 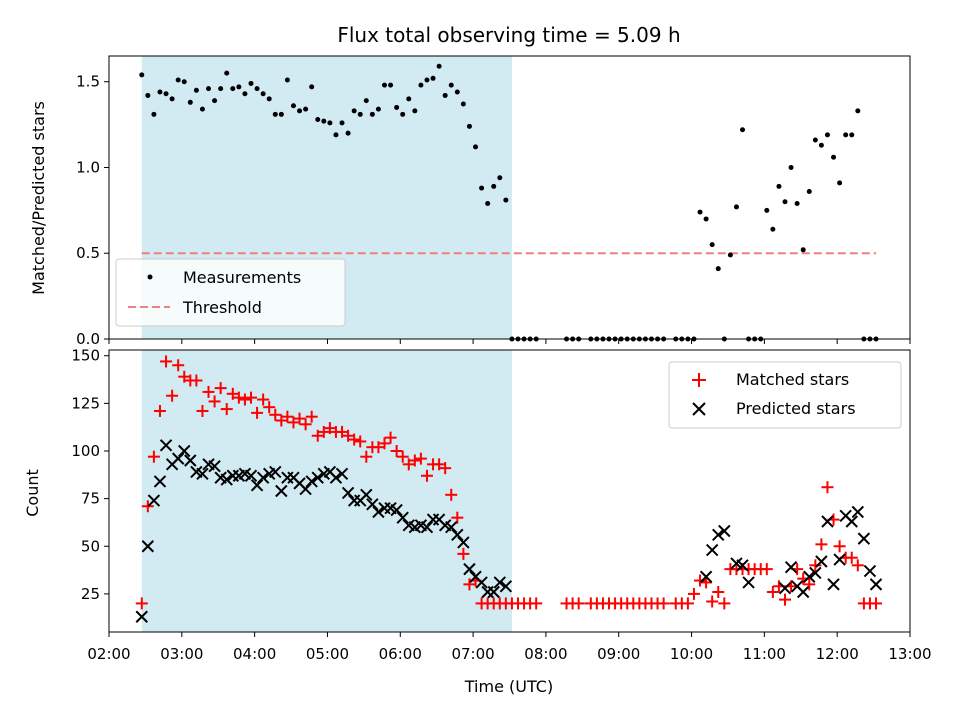 I want to click on x-tick-label: 07:00, so click(x=472, y=654).